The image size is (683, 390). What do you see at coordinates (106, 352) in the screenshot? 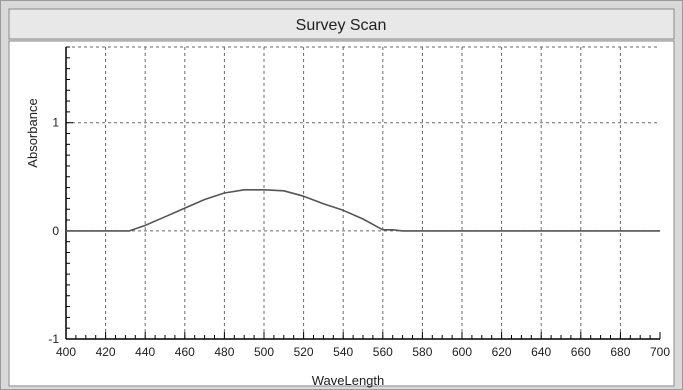
I see `x-tick-label: 420` at bounding box center [106, 352].